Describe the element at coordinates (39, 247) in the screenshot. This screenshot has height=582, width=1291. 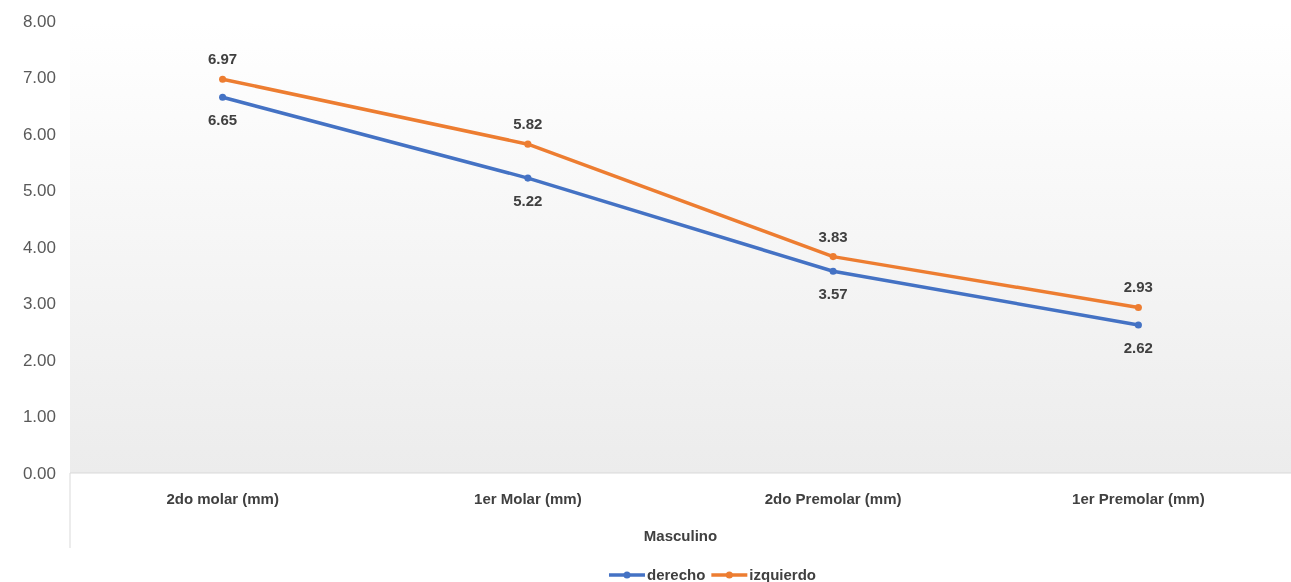
I see `y-tick-label: 4.00` at that location.